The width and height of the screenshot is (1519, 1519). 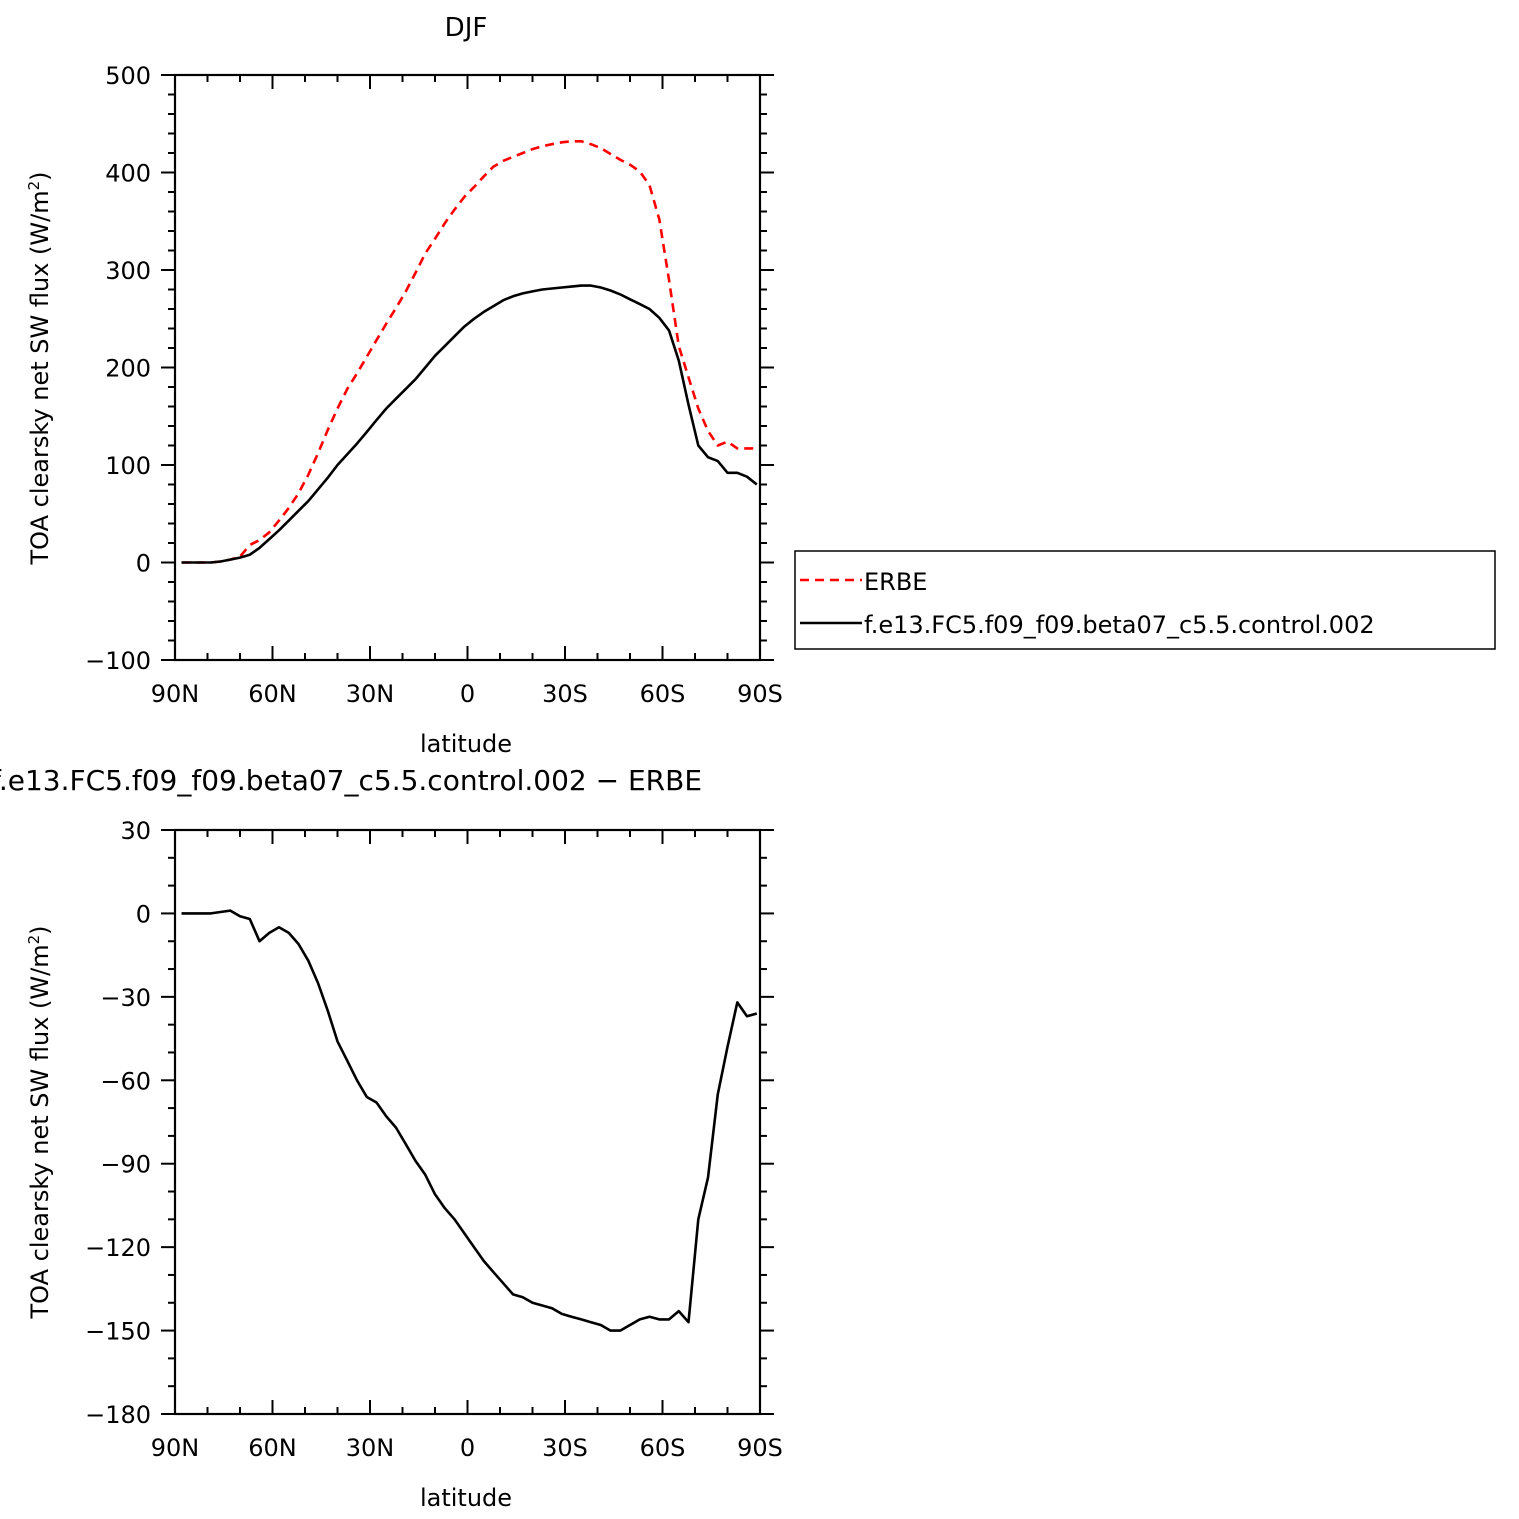 I want to click on top-xtick-label: 90N, so click(x=175, y=694).